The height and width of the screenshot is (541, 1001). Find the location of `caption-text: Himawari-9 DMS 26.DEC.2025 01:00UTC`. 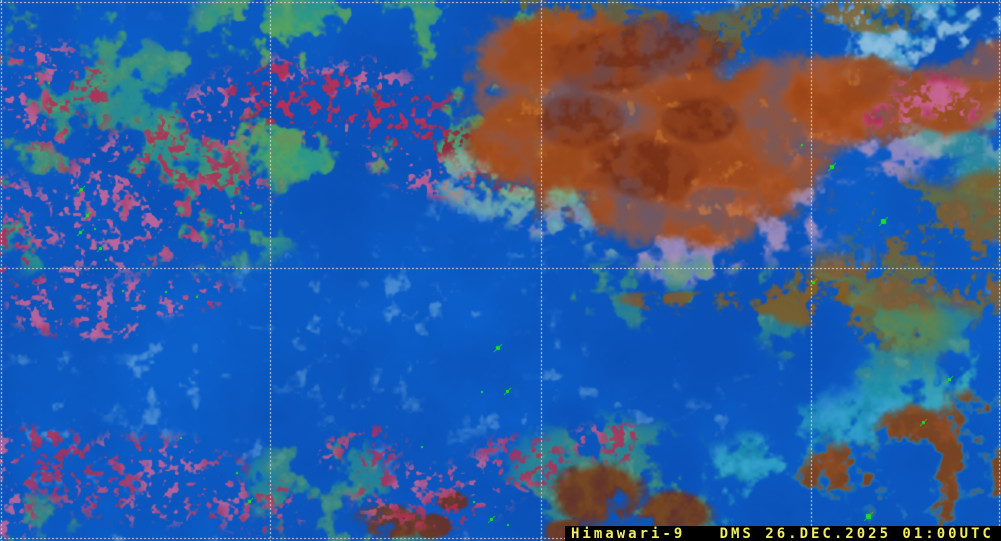

caption-text: Himawari-9 DMS 26.DEC.2025 01:00UTC is located at coordinates (782, 533).